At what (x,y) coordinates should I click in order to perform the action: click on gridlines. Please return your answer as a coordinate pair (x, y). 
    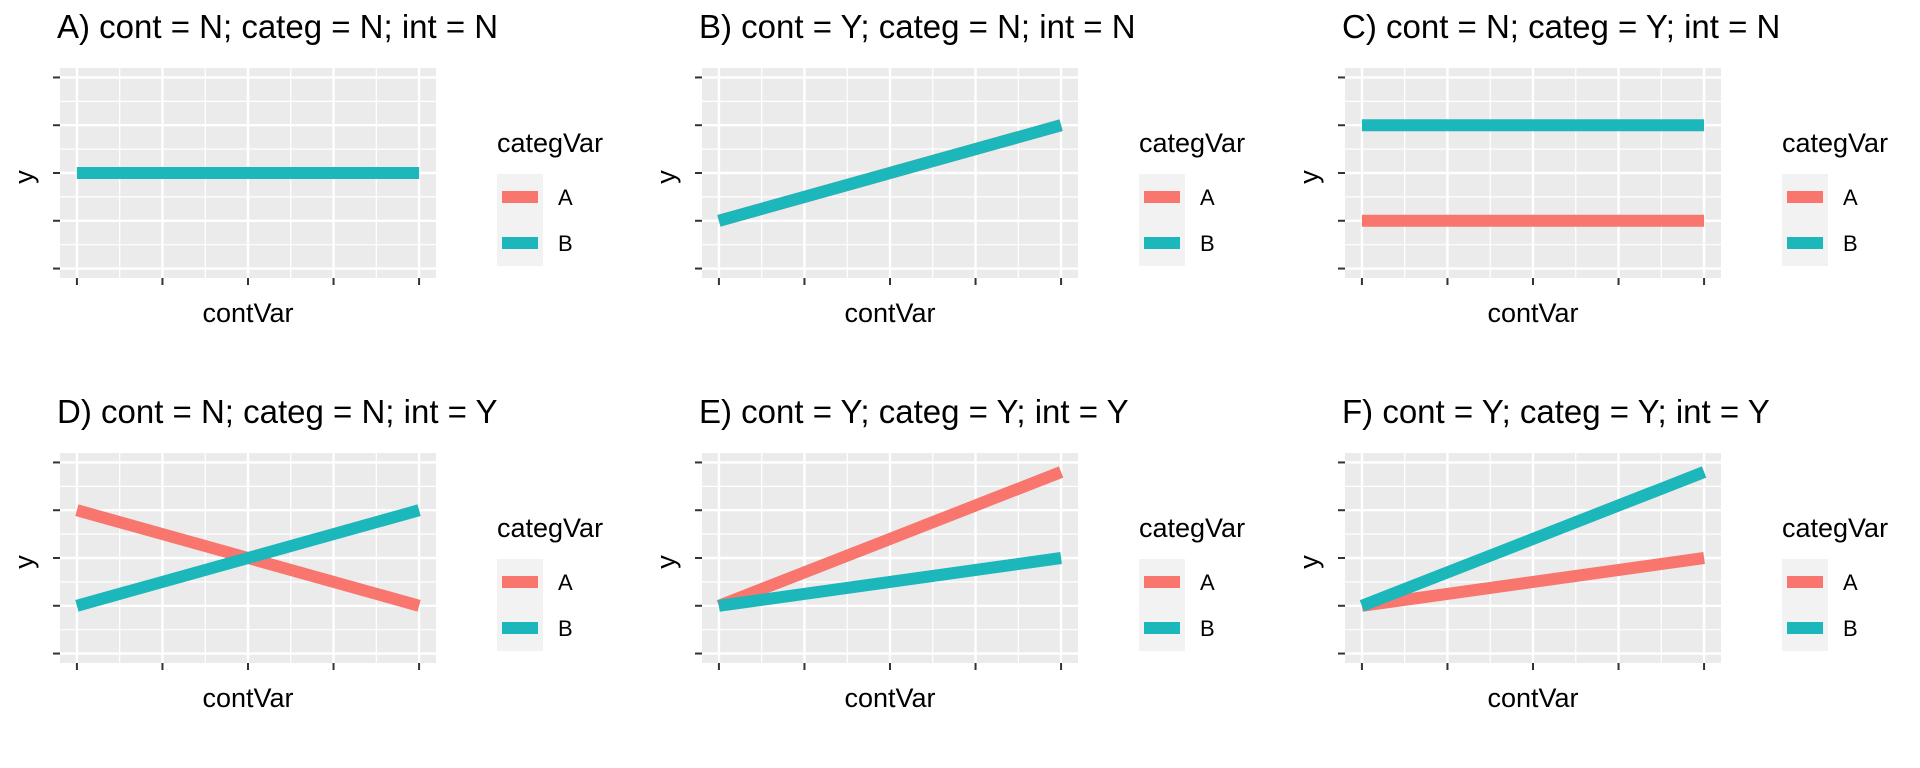
    Looking at the image, I should click on (248, 558).